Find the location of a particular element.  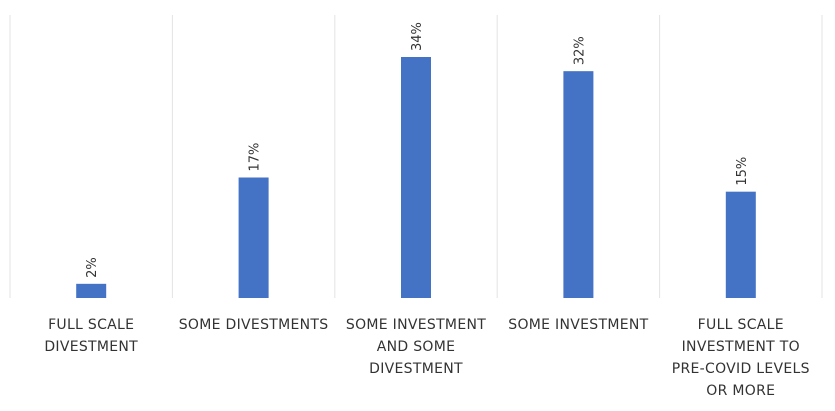

category-label: FULL SCALE DIVESTMENT is located at coordinates (91, 336).